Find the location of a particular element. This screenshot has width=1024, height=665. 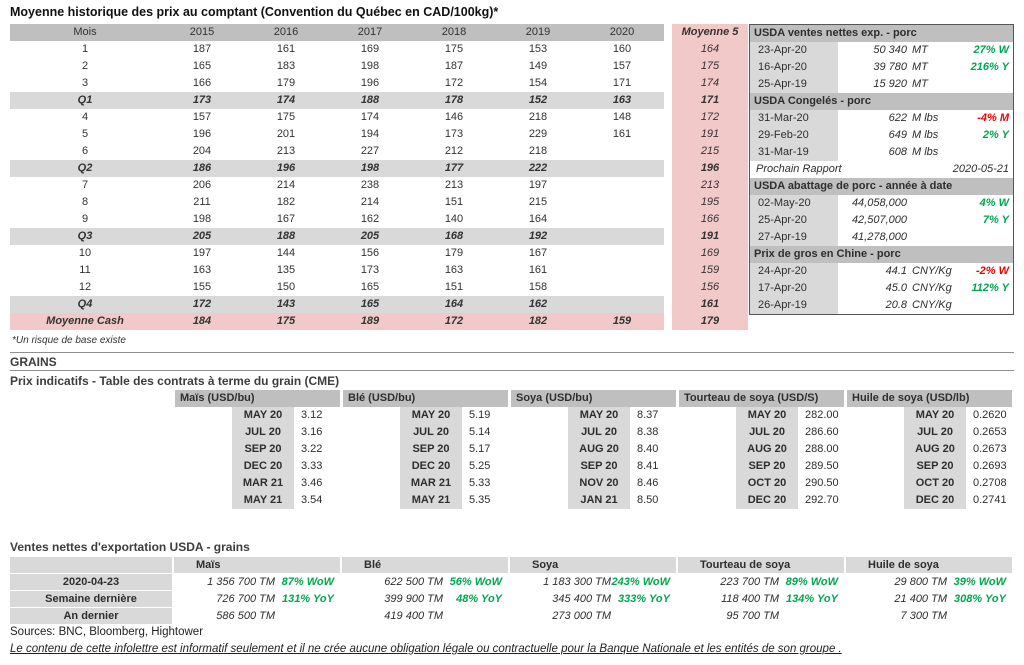

usda-unit: MT is located at coordinates (920, 50).